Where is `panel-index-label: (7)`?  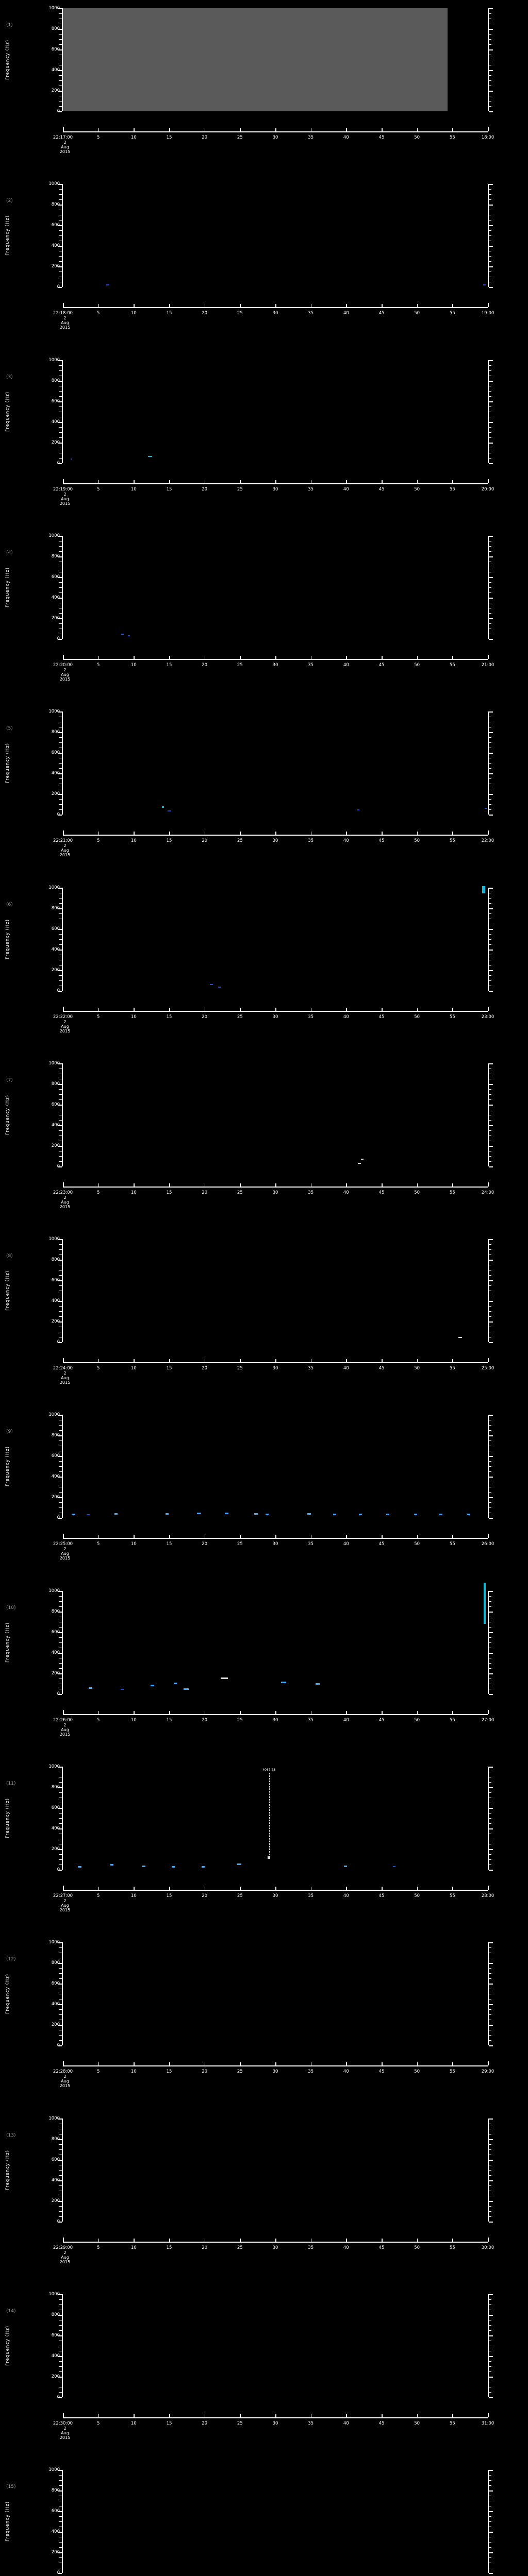 panel-index-label: (7) is located at coordinates (9, 1080).